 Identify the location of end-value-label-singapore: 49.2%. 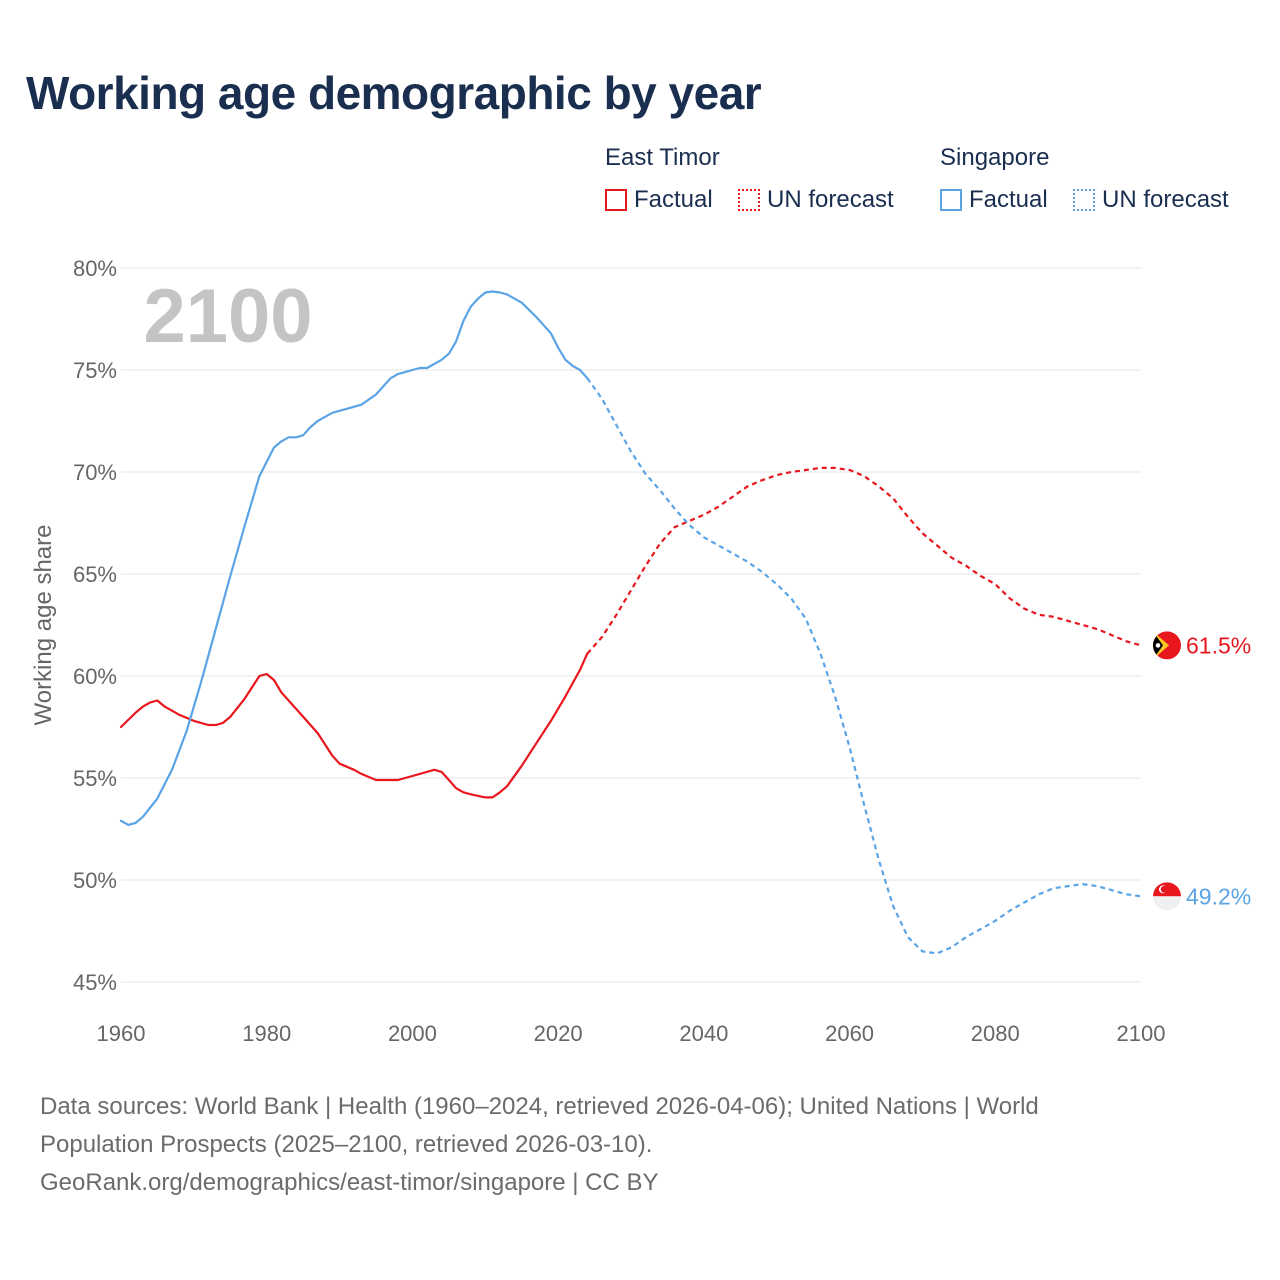
(1218, 896).